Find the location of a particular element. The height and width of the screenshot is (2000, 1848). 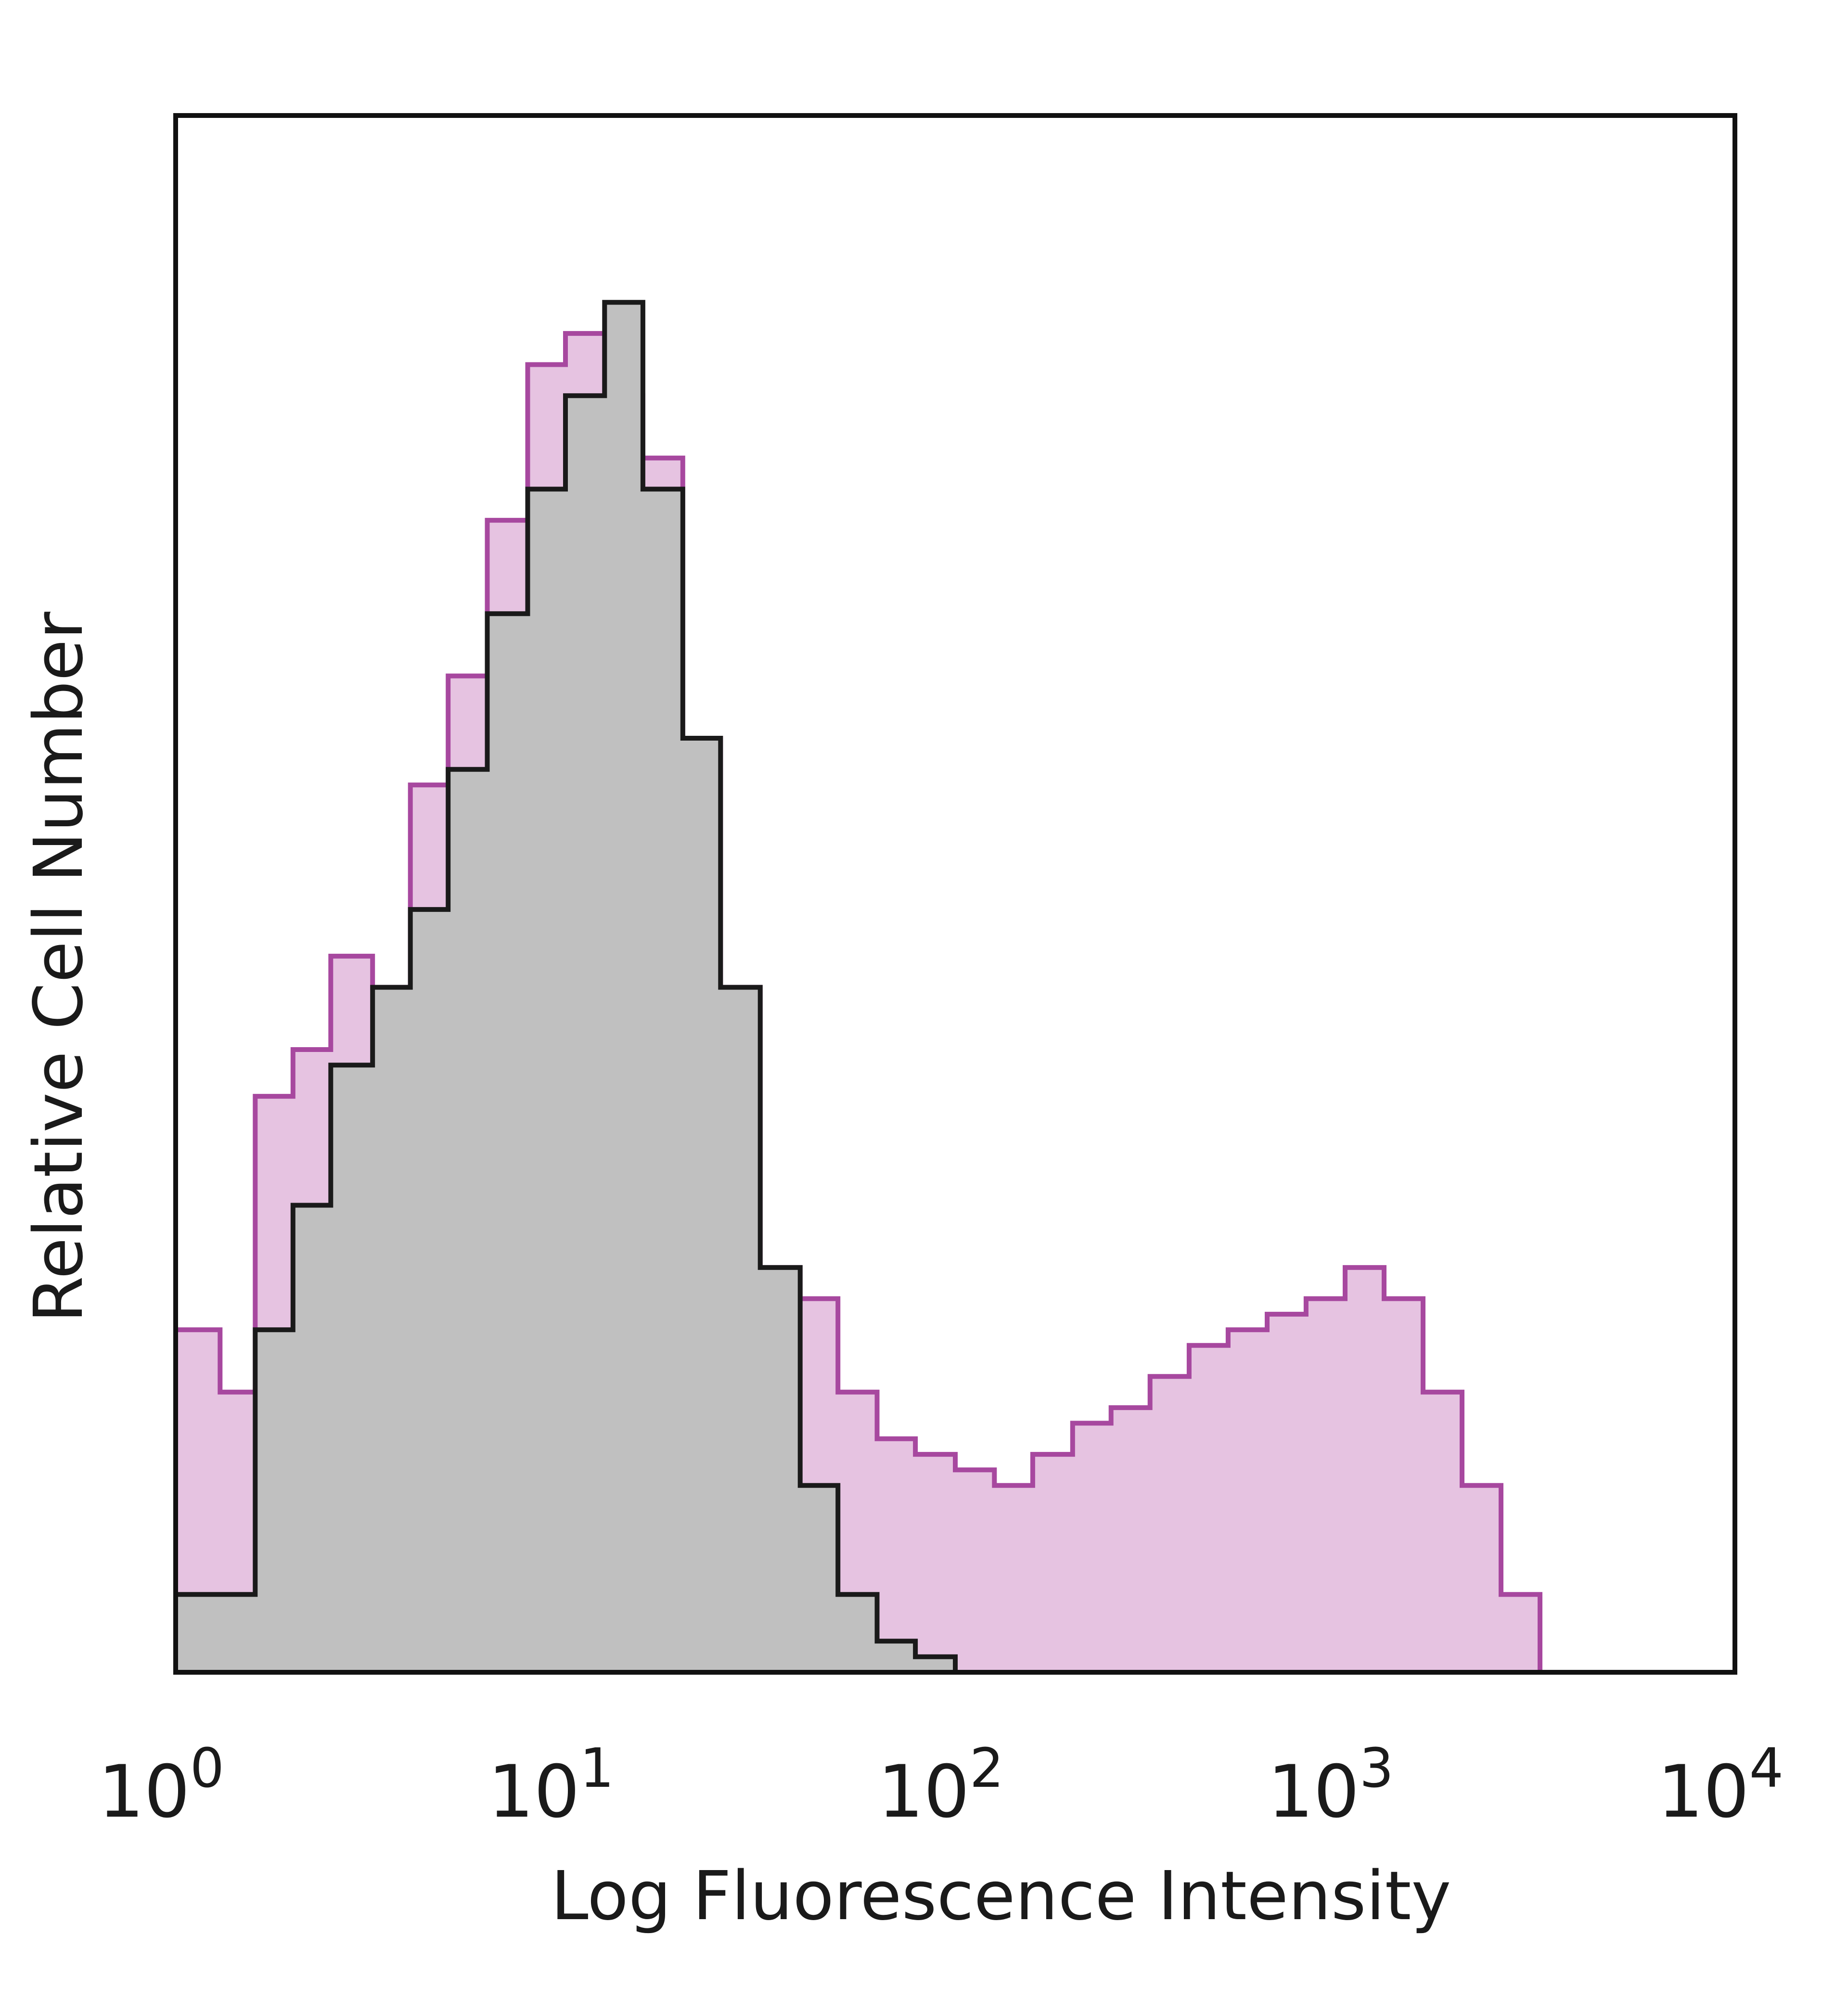

y-axis-title: Relative Cell Number is located at coordinates (59, 967).